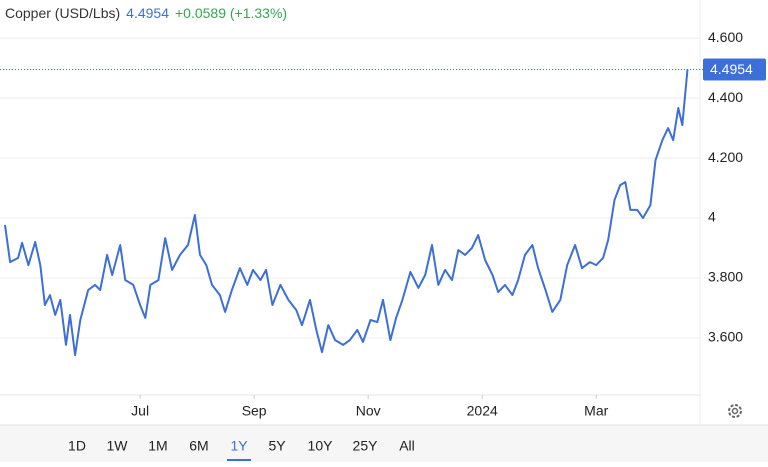 The width and height of the screenshot is (768, 467). I want to click on header: Copper (USD/Lbs) 4.4954 +0.0589 (+1.33%), so click(146, 13).